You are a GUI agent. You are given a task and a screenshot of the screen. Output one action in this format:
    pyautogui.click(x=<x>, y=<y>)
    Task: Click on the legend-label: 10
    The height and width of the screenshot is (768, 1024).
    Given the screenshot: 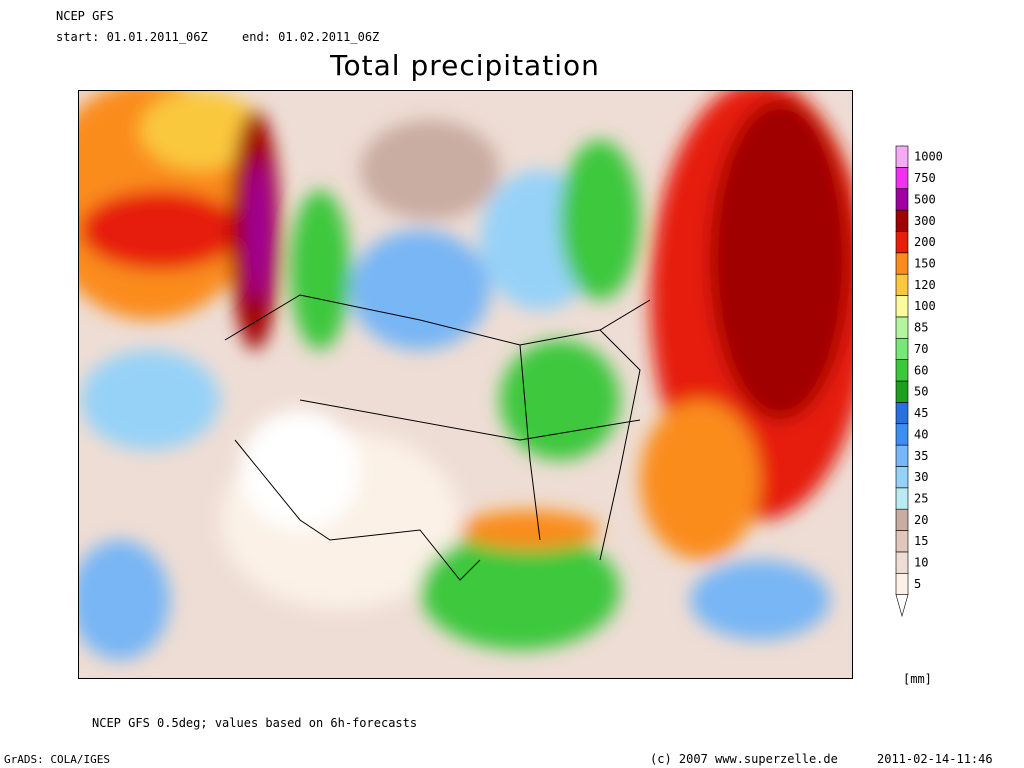 What is the action you would take?
    pyautogui.click(x=921, y=563)
    